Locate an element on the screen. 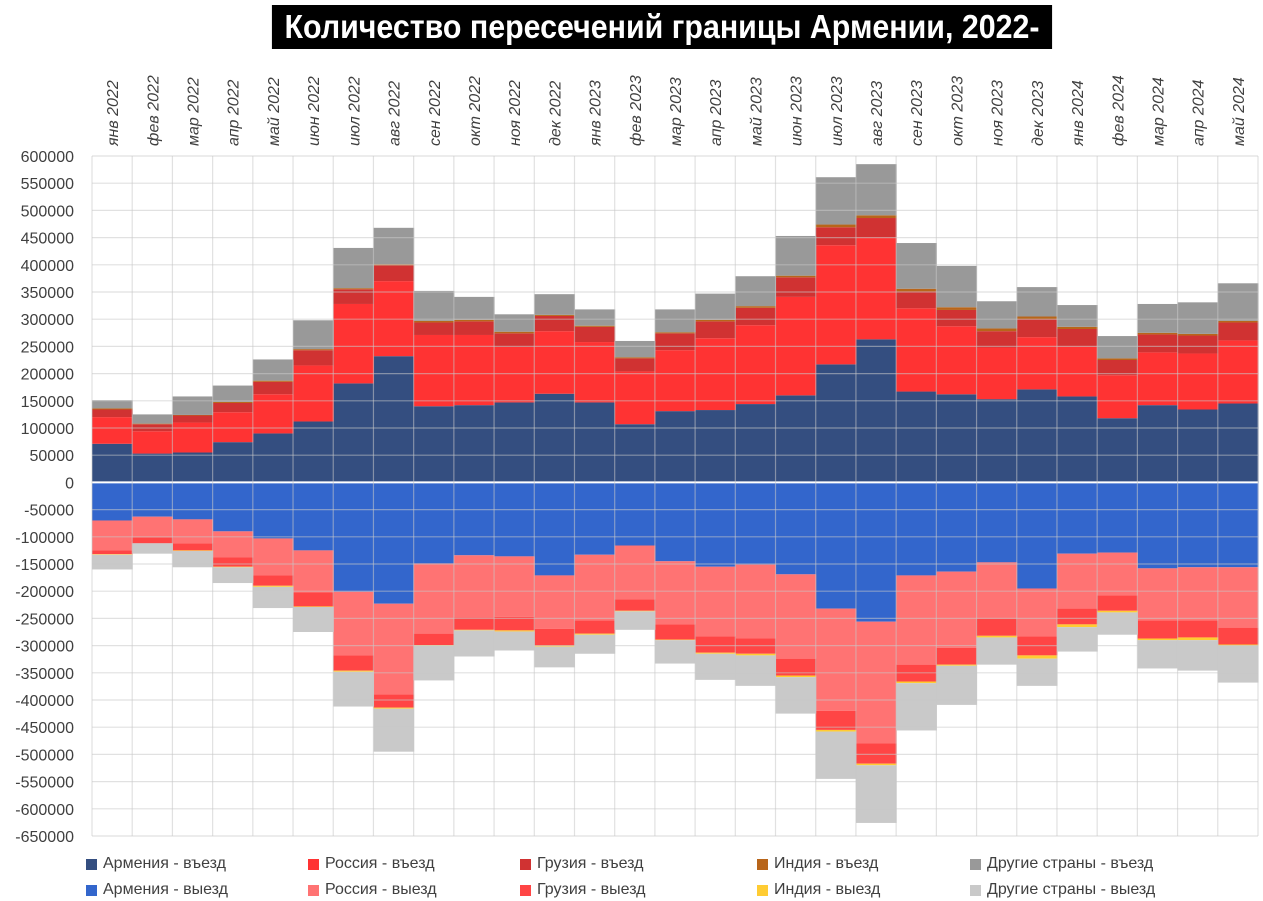  x-tick-label: янв 2024 is located at coordinates (1078, 113).